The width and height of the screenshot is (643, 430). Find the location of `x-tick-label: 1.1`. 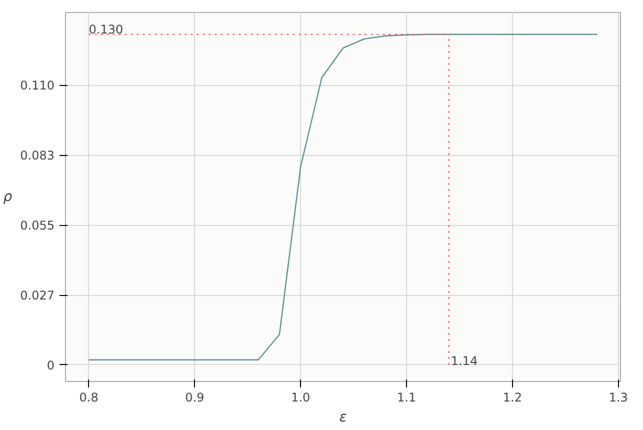

x-tick-label: 1.1 is located at coordinates (406, 397).